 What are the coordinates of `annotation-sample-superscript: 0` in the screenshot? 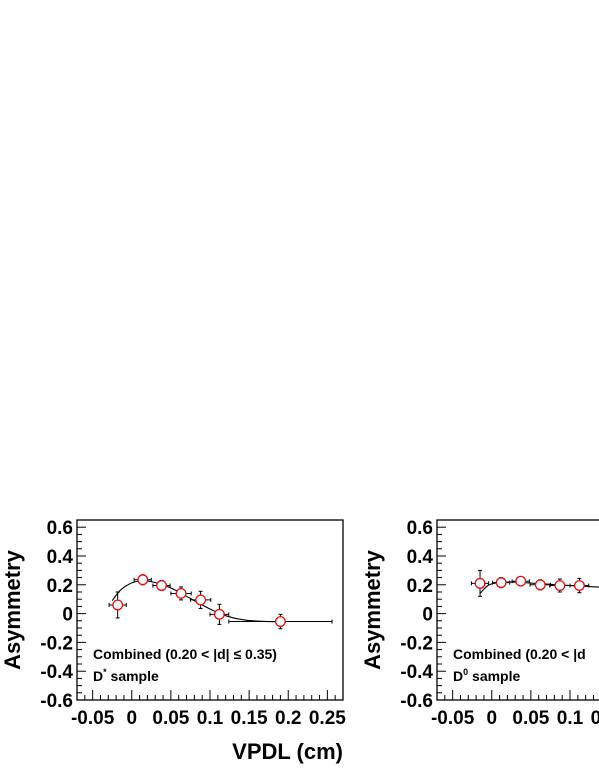 It's located at (465, 672).